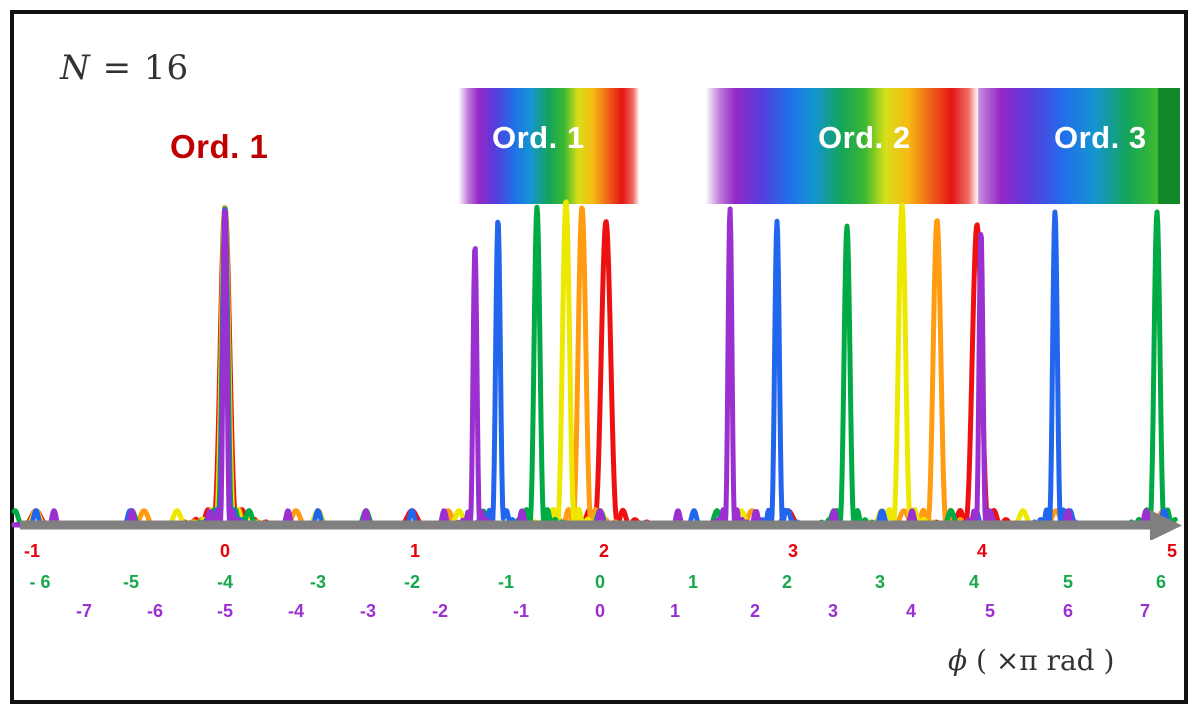 Image resolution: width=1200 pixels, height=716 pixels. Describe the element at coordinates (538, 137) in the screenshot. I see `bar-label-order1: Ord. 1` at that location.